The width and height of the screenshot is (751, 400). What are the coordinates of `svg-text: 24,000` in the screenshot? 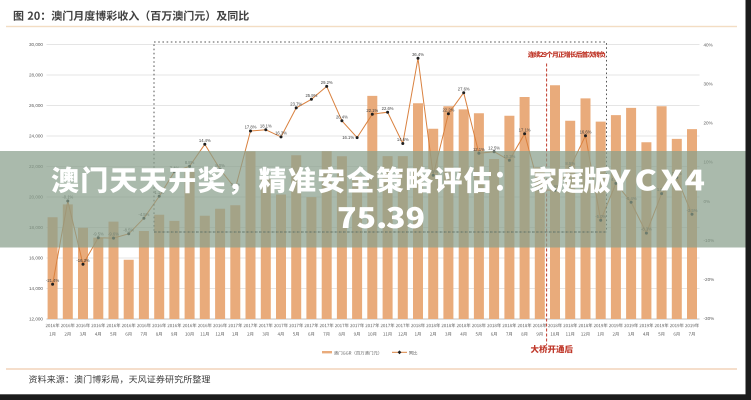 It's located at (36, 136).